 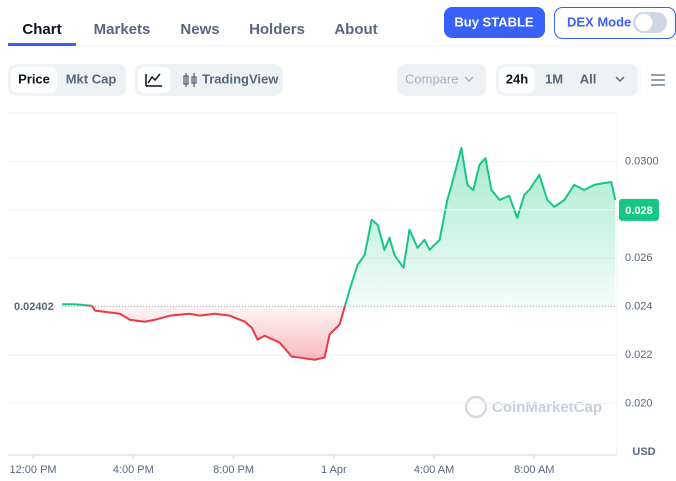 I want to click on baseline-label: 0.02402, so click(x=34, y=307).